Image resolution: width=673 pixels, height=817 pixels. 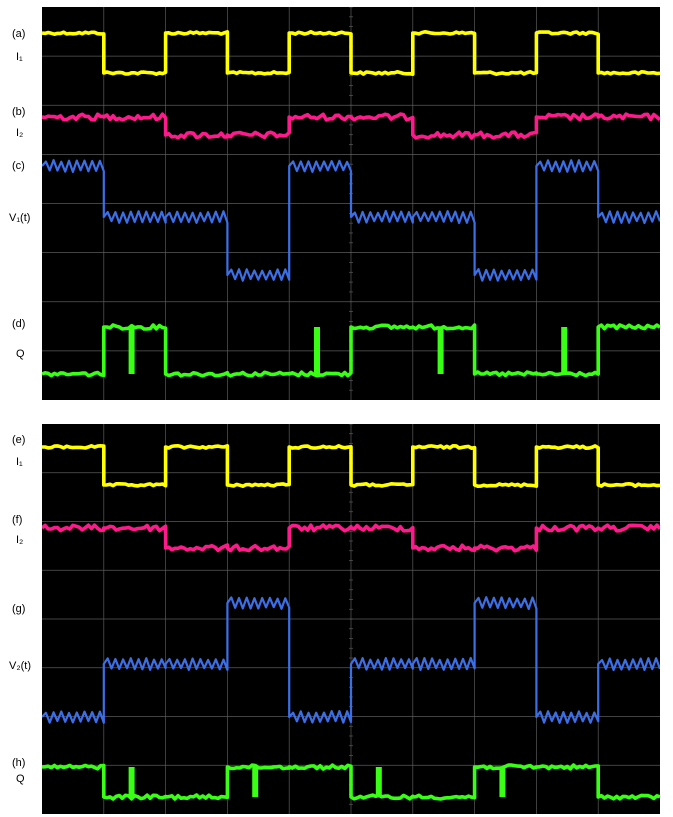 I want to click on trace-name-h: Q, so click(x=20, y=779).